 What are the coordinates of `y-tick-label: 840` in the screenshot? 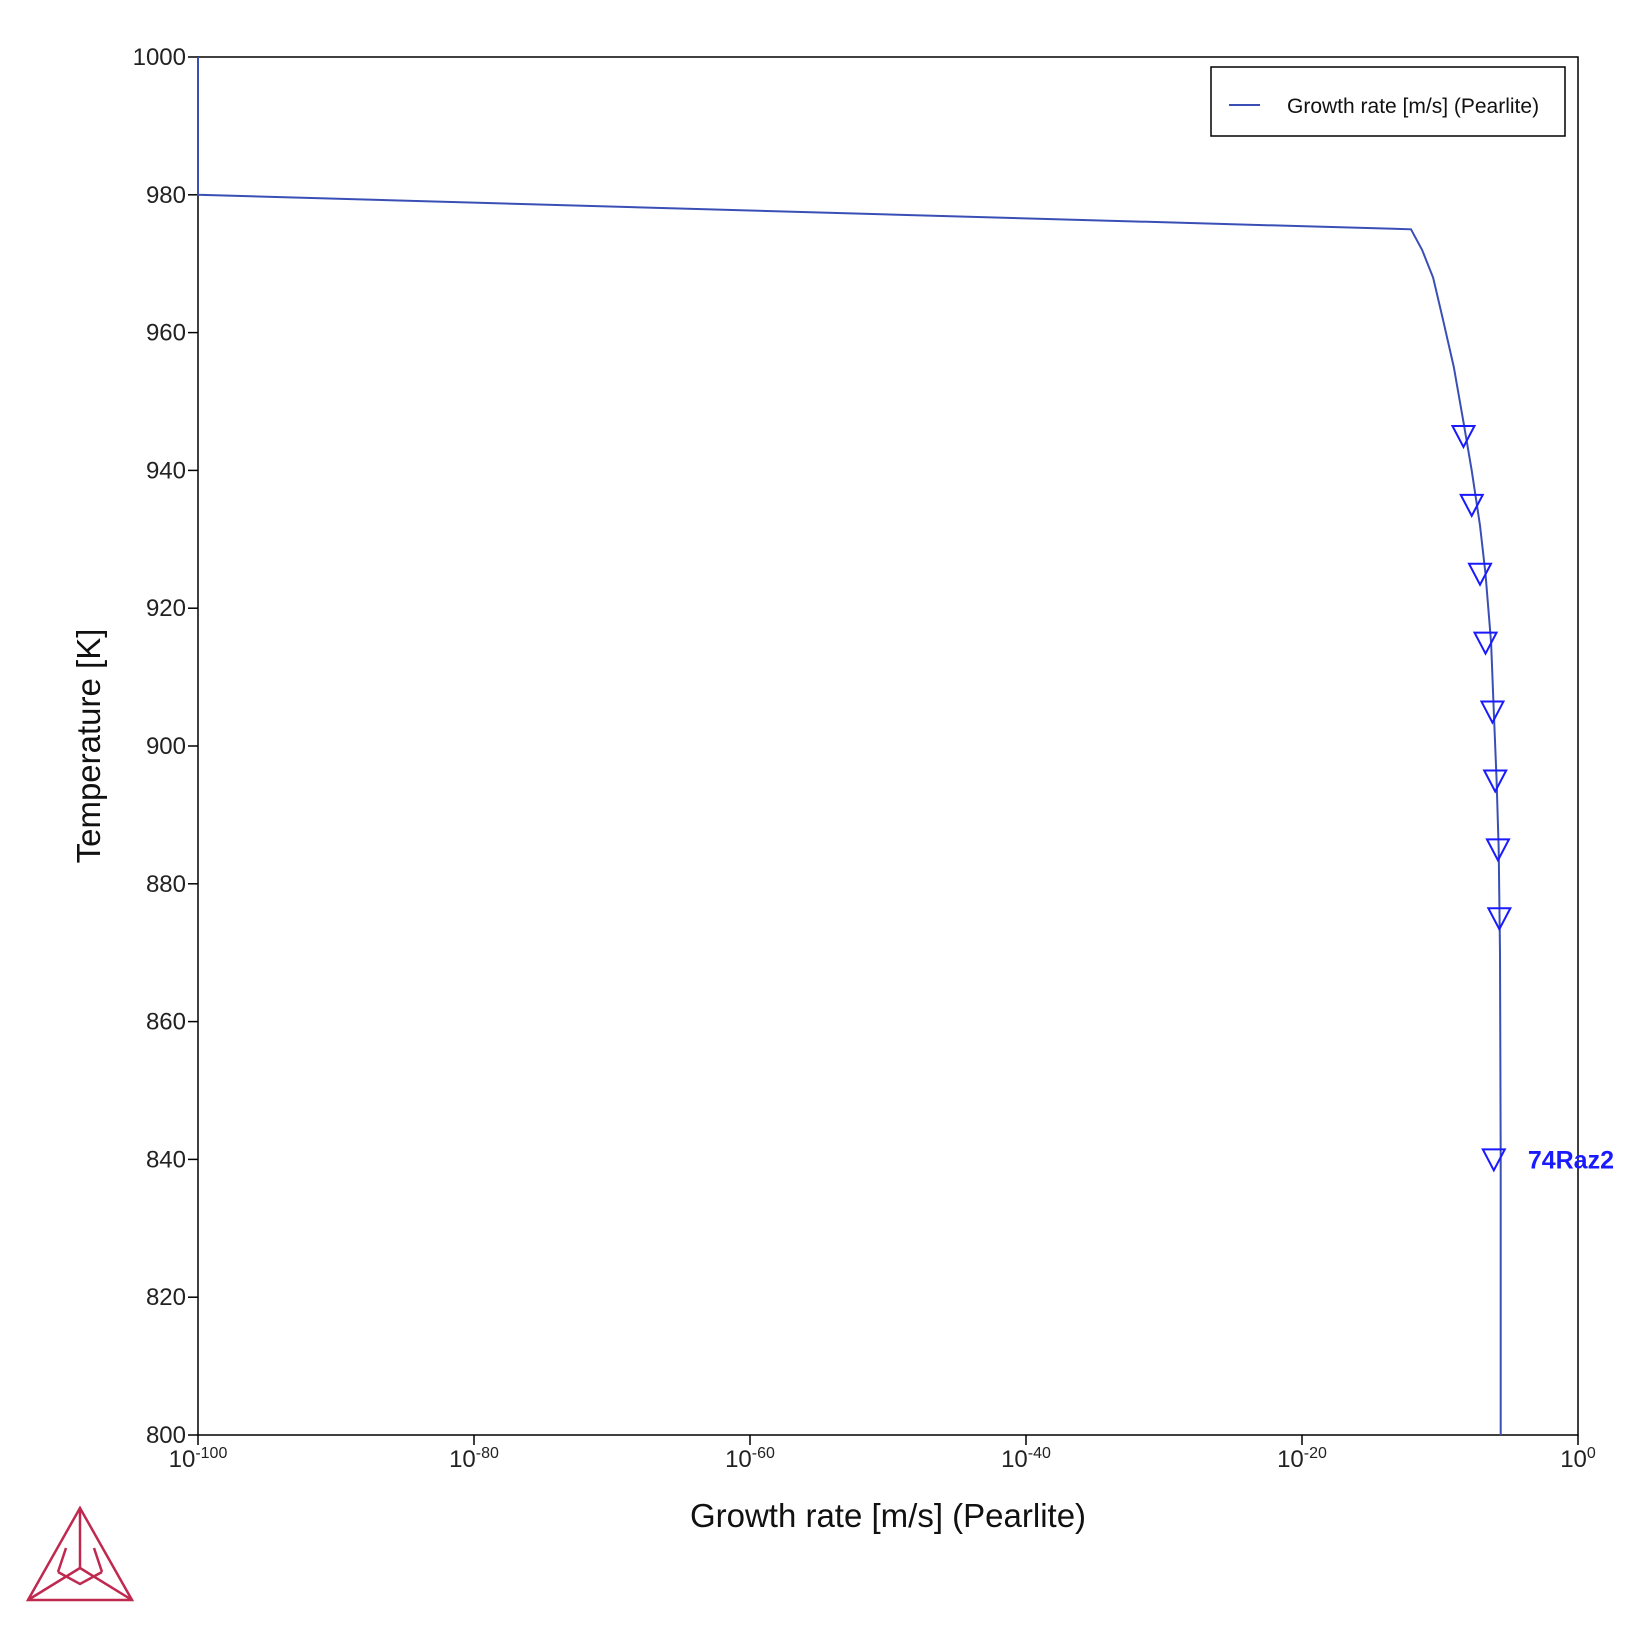 It's located at (166, 1159).